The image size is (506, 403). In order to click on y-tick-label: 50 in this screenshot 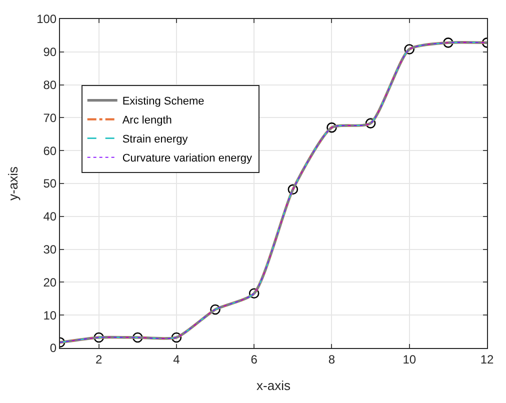, I will do `click(50, 183)`.